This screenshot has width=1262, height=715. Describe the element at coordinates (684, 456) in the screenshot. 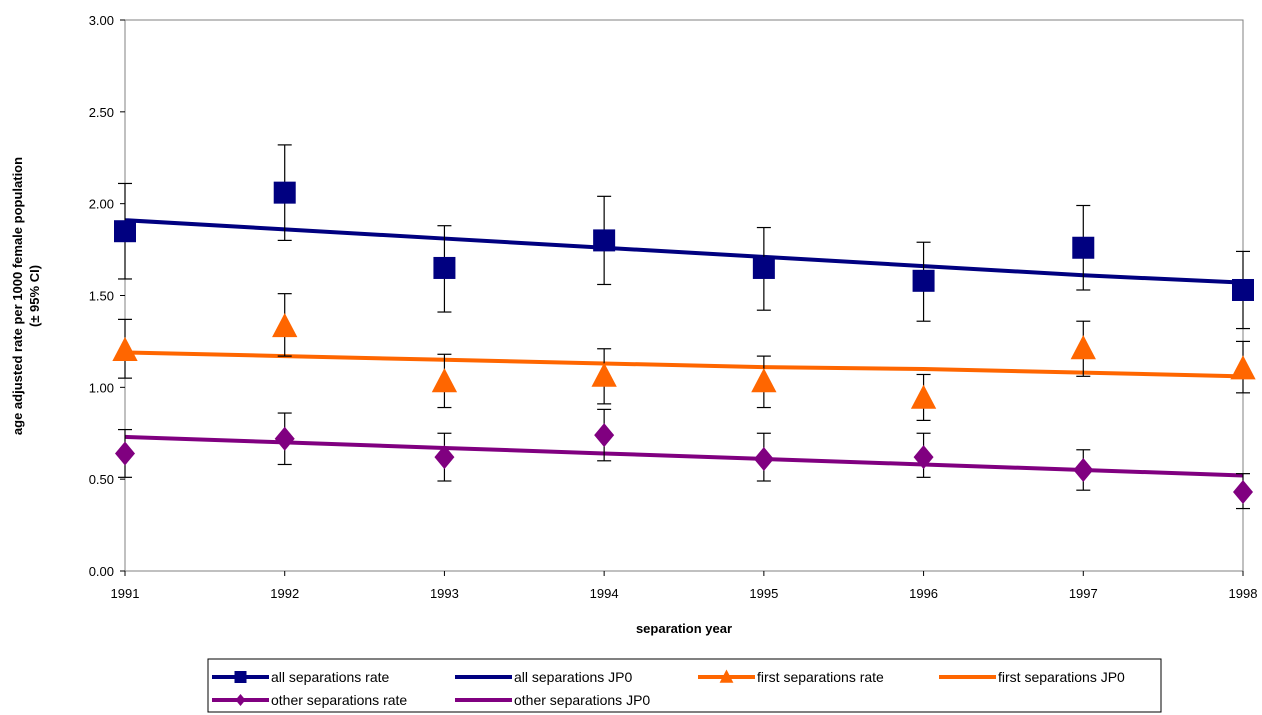

I see `other-separations-jp0-line` at that location.